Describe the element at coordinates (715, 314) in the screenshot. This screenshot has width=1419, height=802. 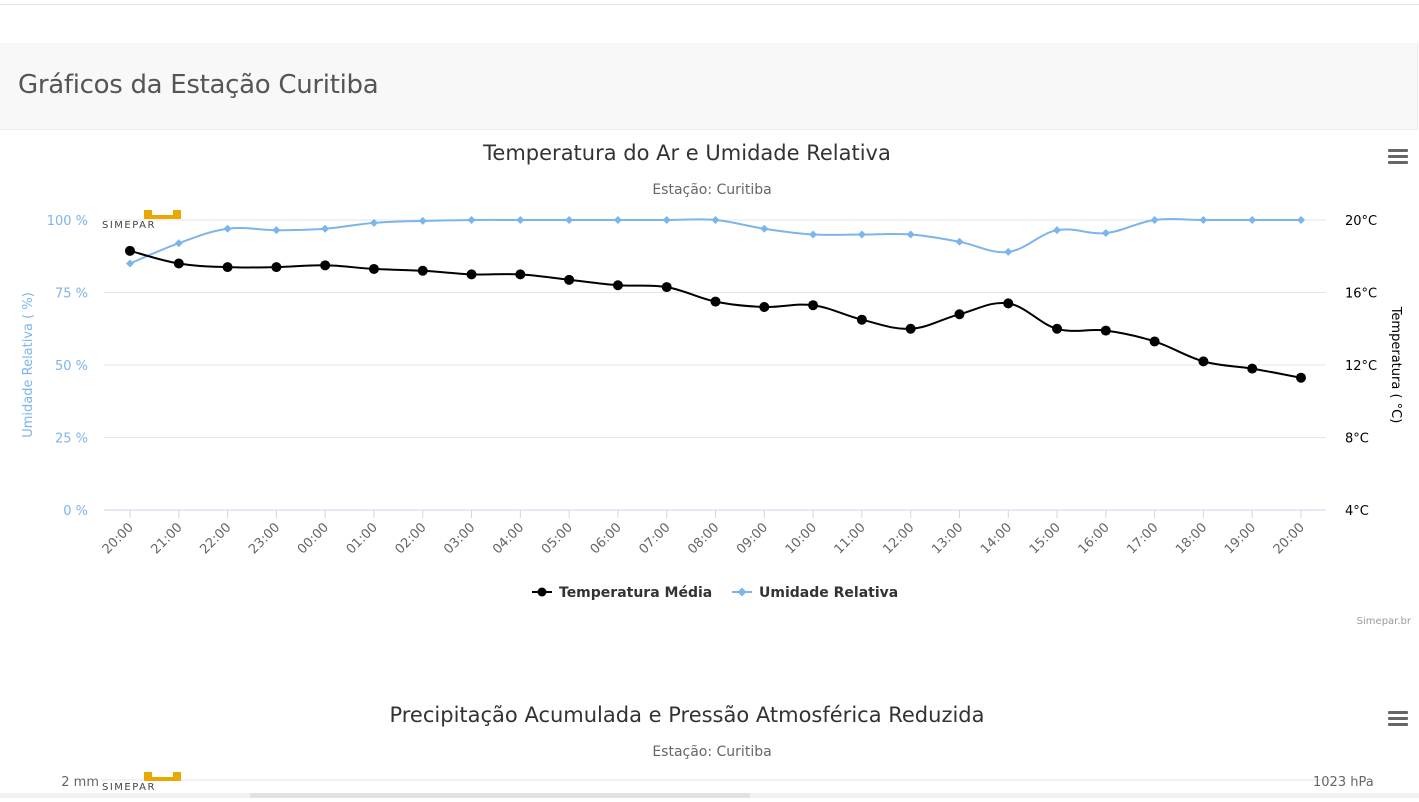
I see `series-temperatura` at that location.